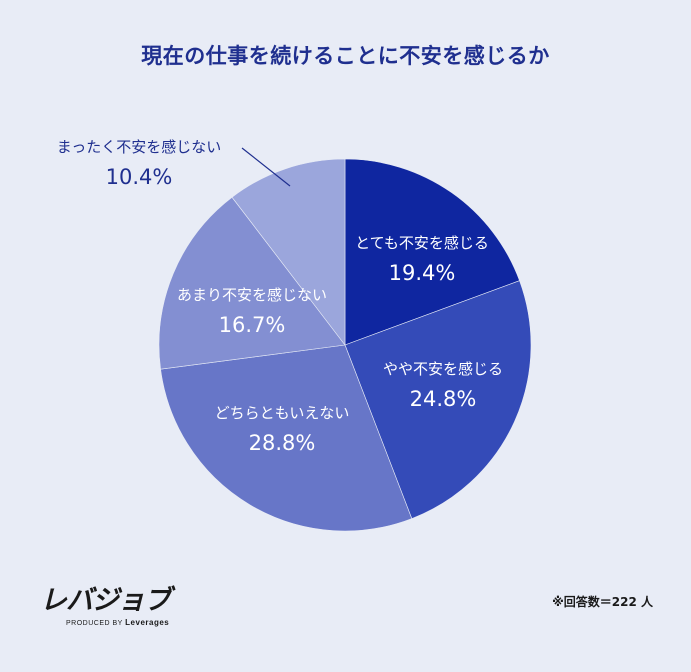  What do you see at coordinates (147, 622) in the screenshot?
I see `brand-sub-name: Leverages` at bounding box center [147, 622].